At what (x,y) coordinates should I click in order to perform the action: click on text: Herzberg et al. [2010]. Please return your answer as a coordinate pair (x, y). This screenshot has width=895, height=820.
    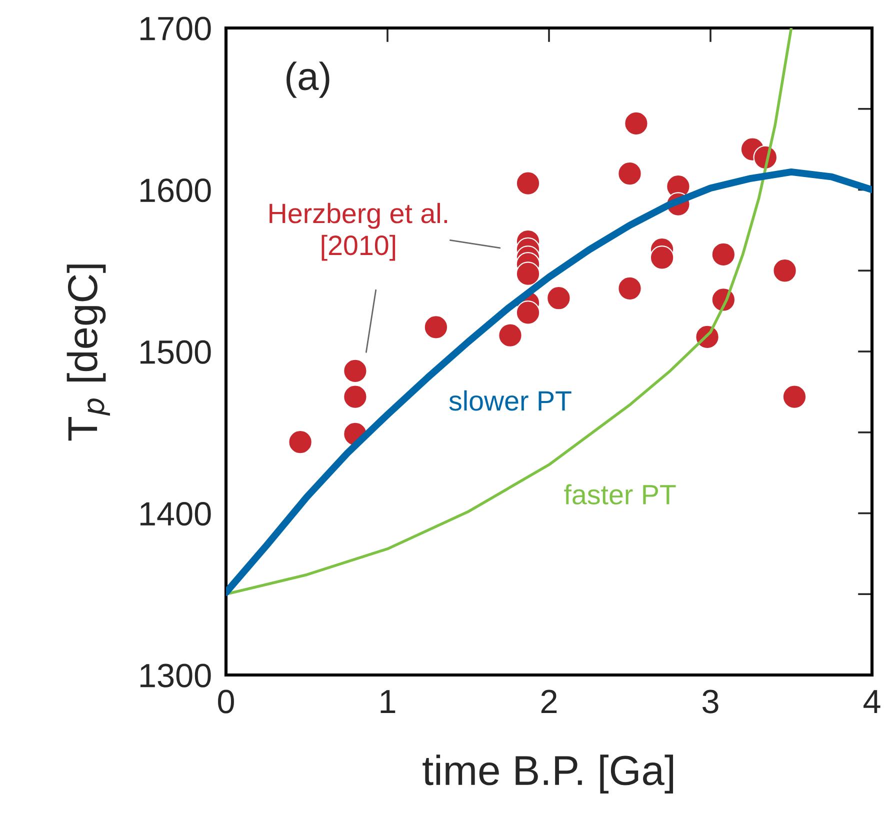
    Looking at the image, I should click on (358, 231).